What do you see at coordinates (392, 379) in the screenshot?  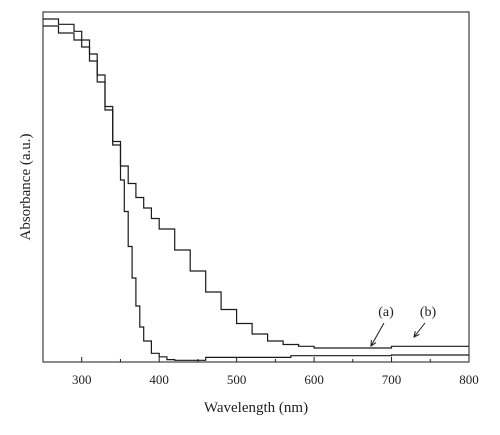 I see `x-tick-label: 700` at bounding box center [392, 379].